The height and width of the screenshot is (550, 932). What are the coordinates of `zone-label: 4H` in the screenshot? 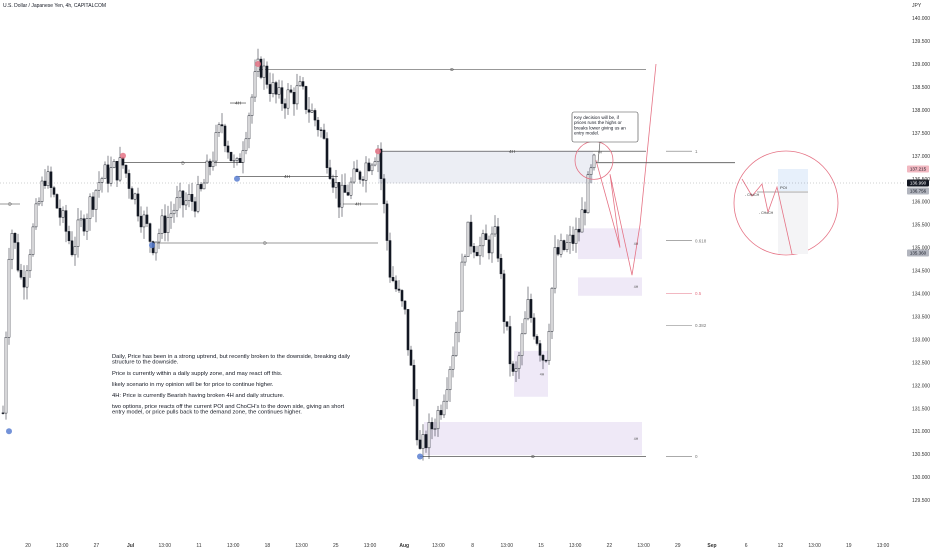 It's located at (636, 244).